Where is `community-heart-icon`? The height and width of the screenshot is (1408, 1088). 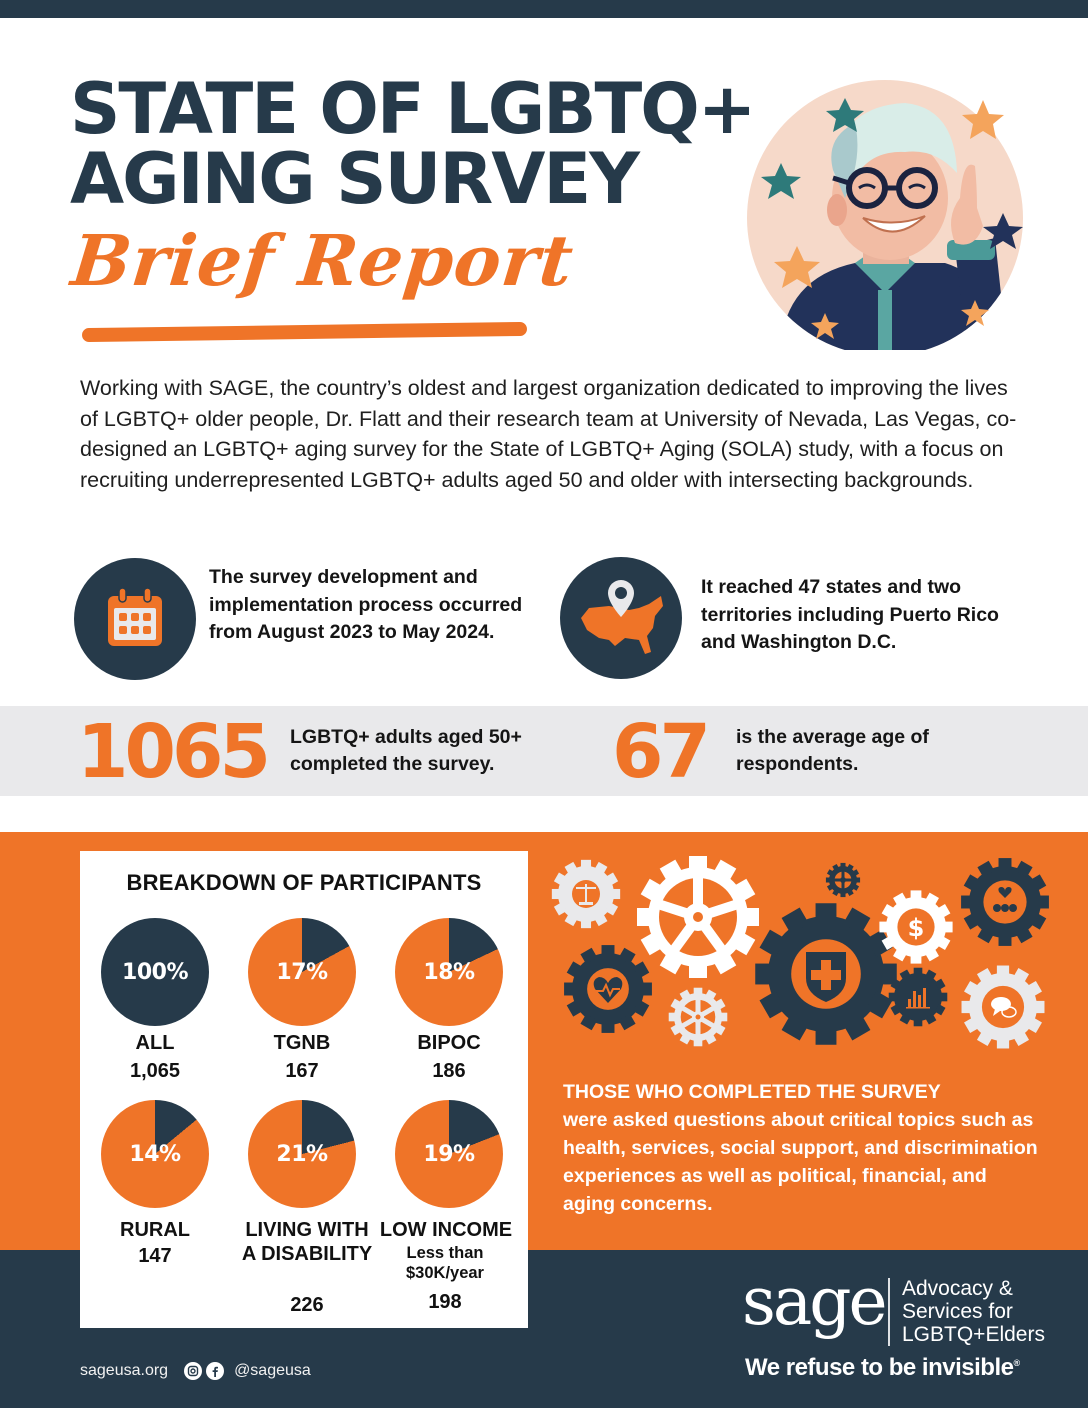 community-heart-icon is located at coordinates (1005, 902).